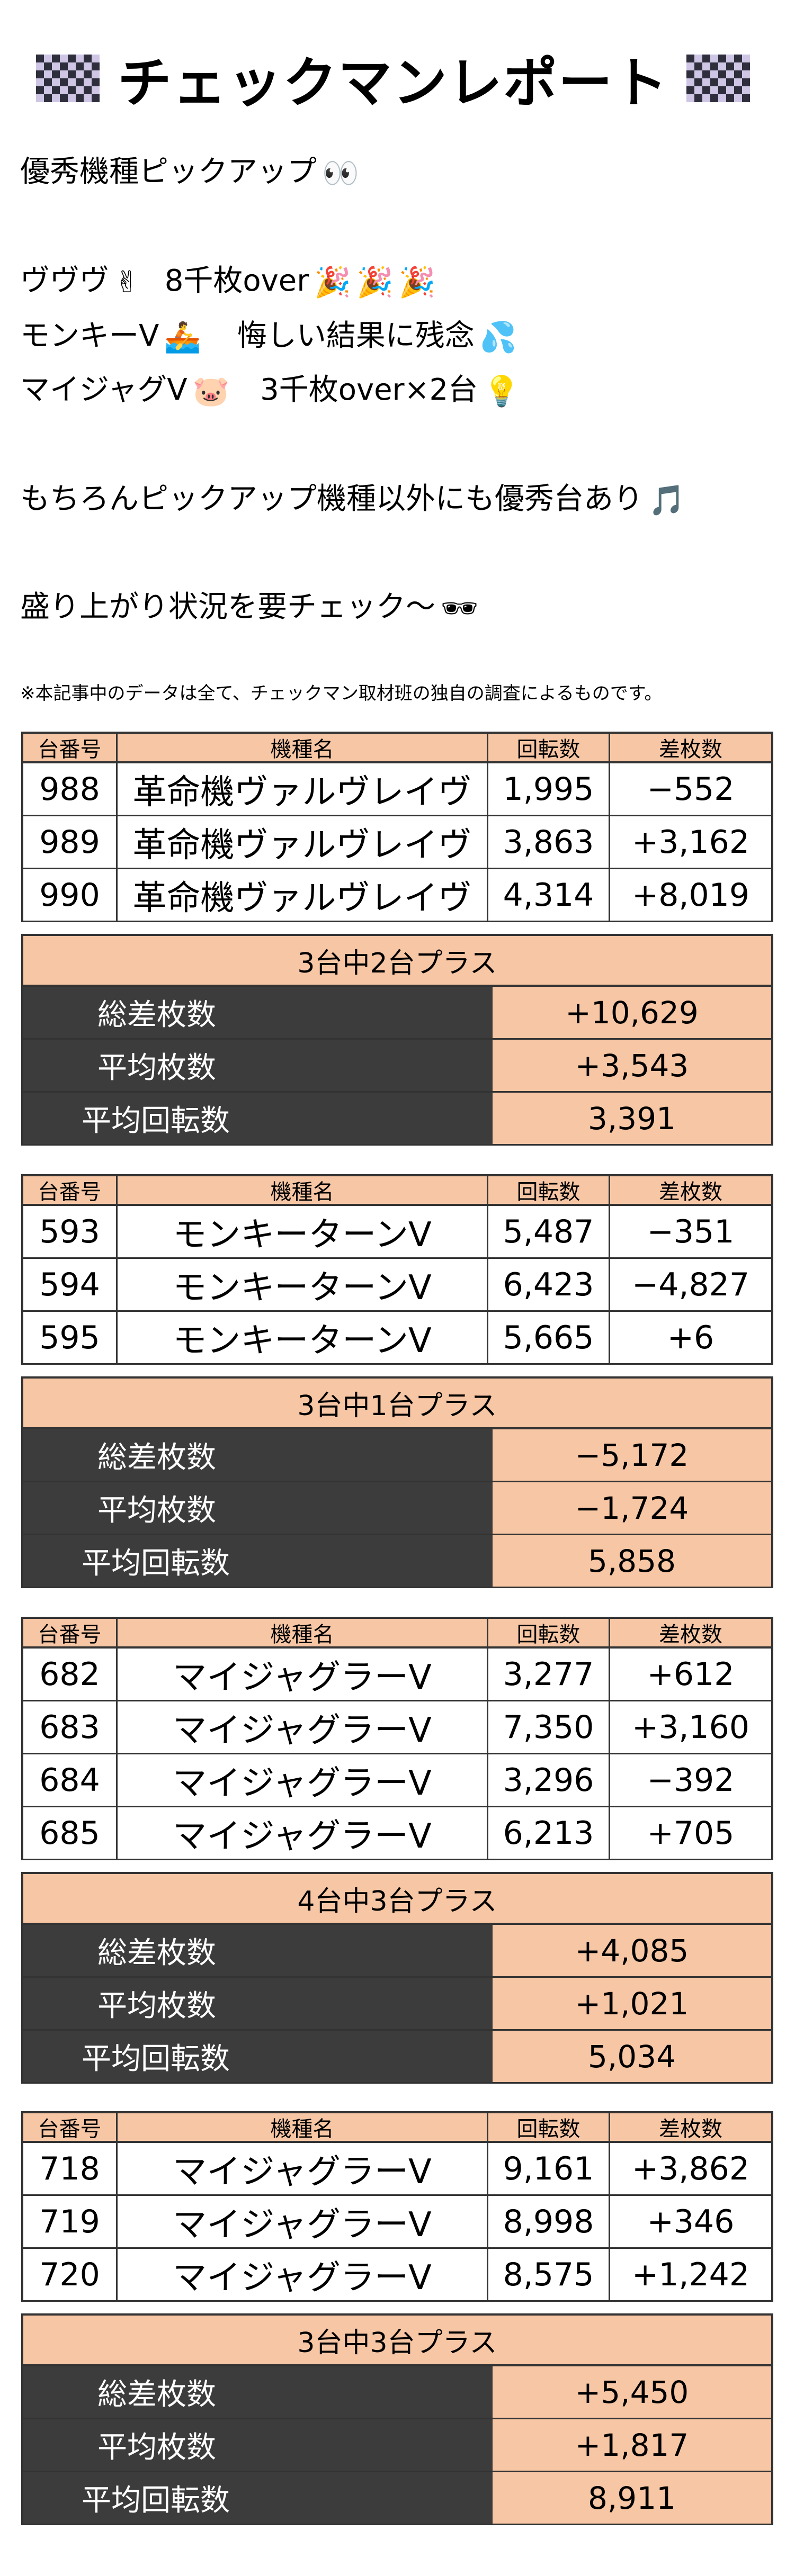 The height and width of the screenshot is (2576, 786). What do you see at coordinates (397, 2393) in the screenshot?
I see `summary-row-total: 総差枚数 +5,450` at bounding box center [397, 2393].